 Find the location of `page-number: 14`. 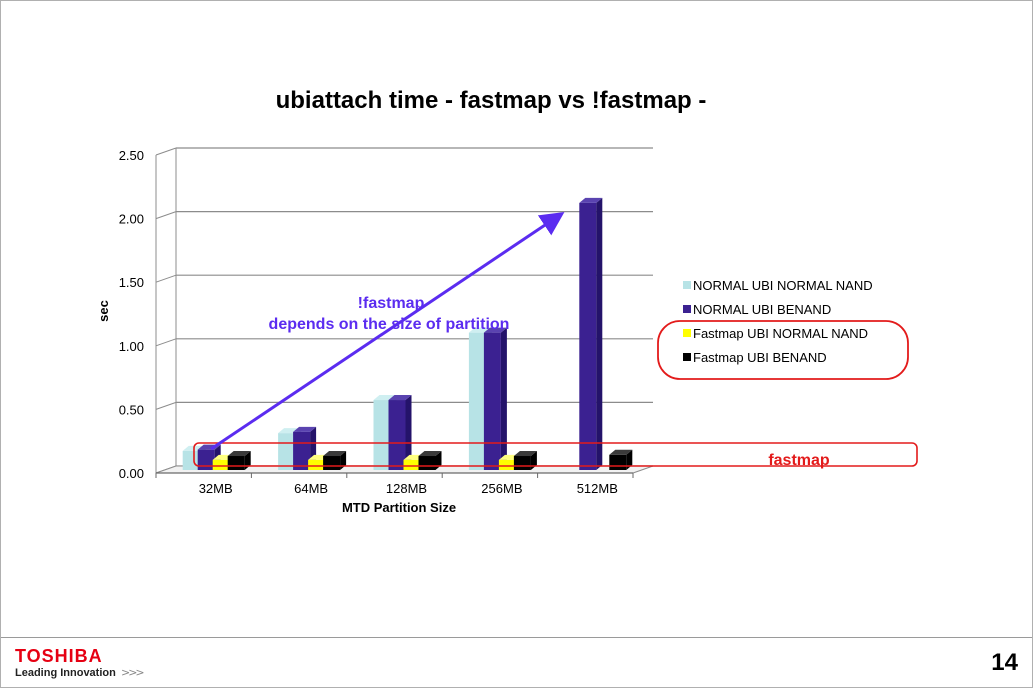

page-number: 14 is located at coordinates (1004, 662).